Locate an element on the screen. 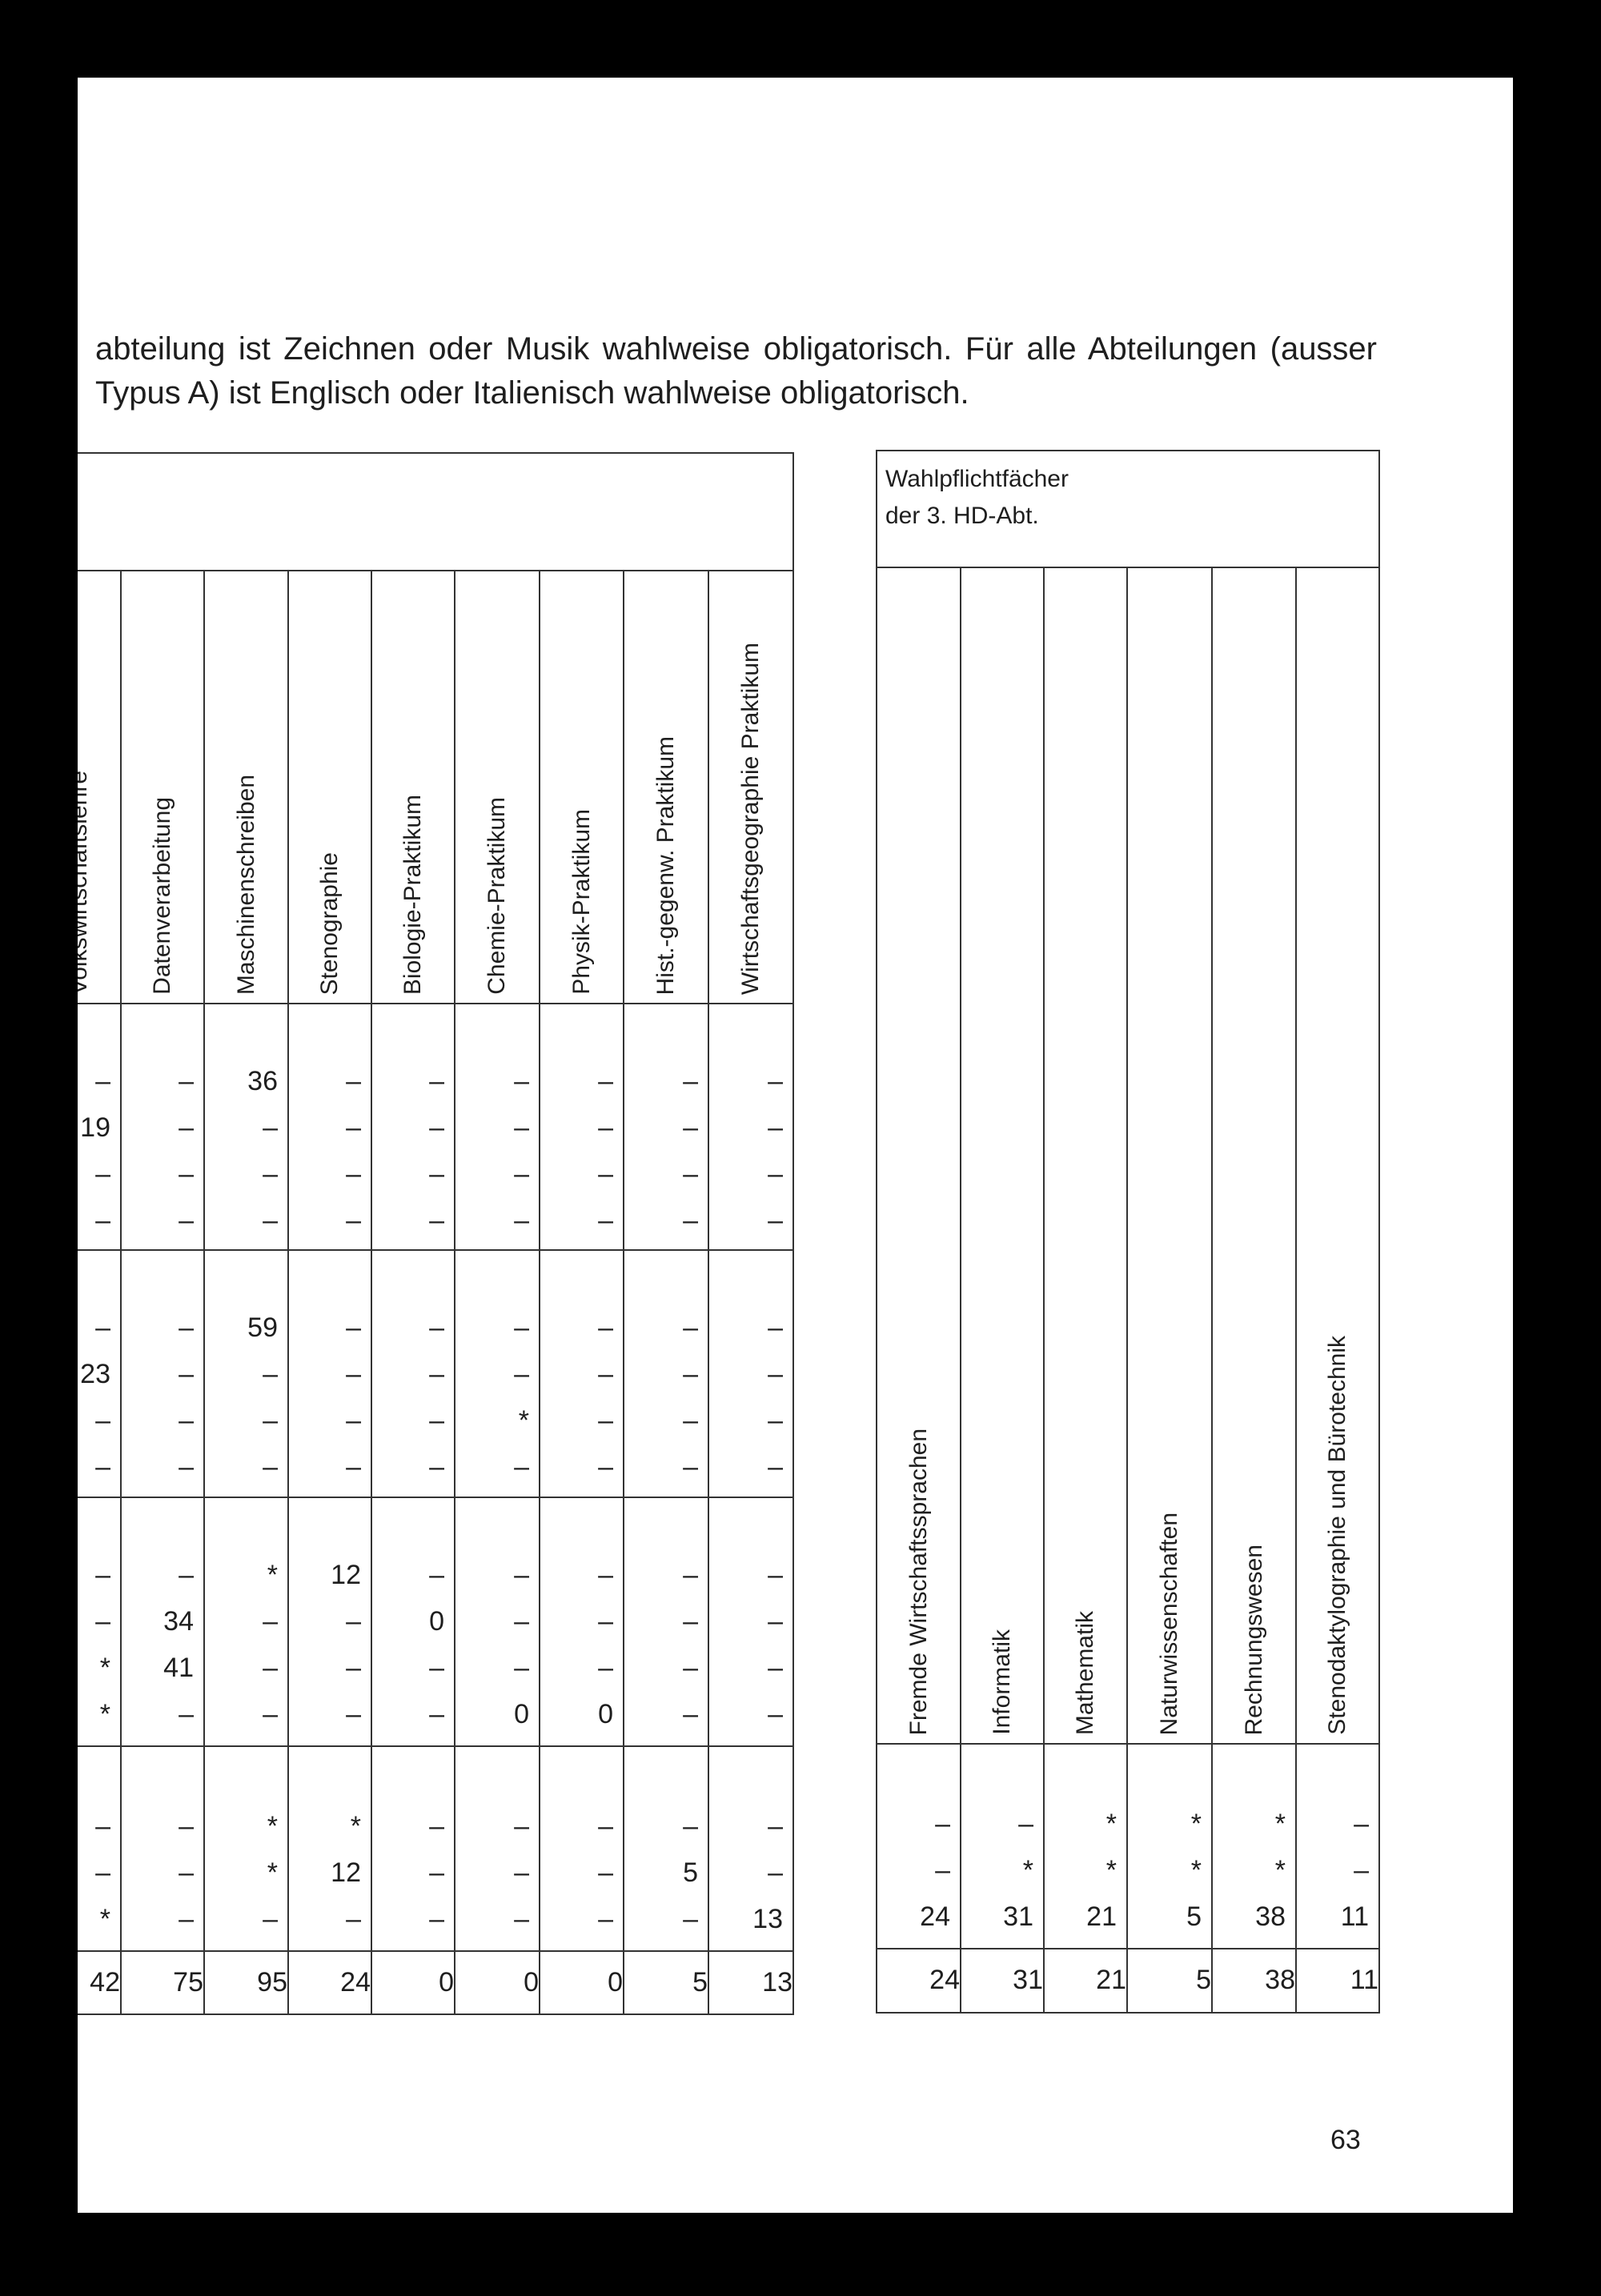  group-cell: – – 11 is located at coordinates (1337, 1846).